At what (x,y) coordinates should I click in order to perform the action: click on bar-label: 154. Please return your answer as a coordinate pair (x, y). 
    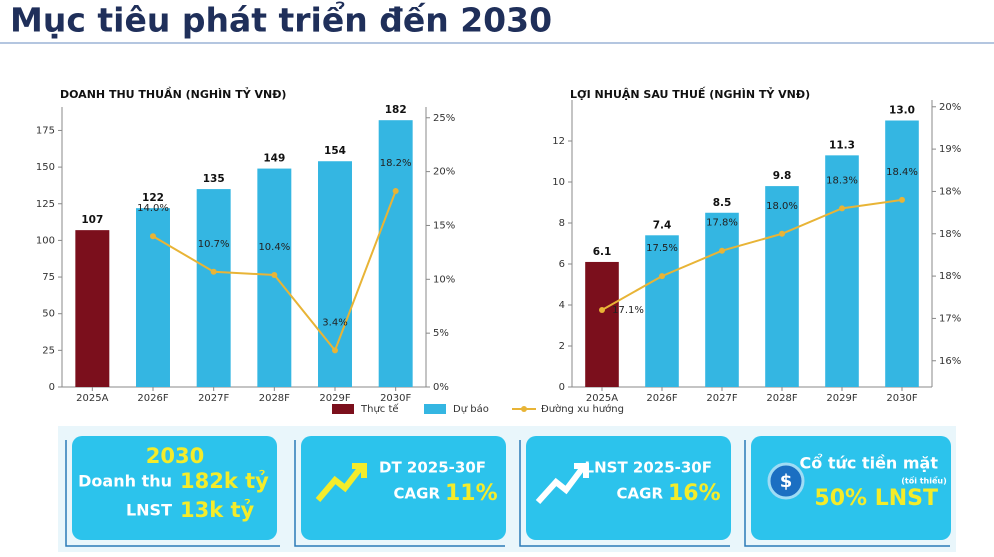
    Looking at the image, I should click on (335, 151).